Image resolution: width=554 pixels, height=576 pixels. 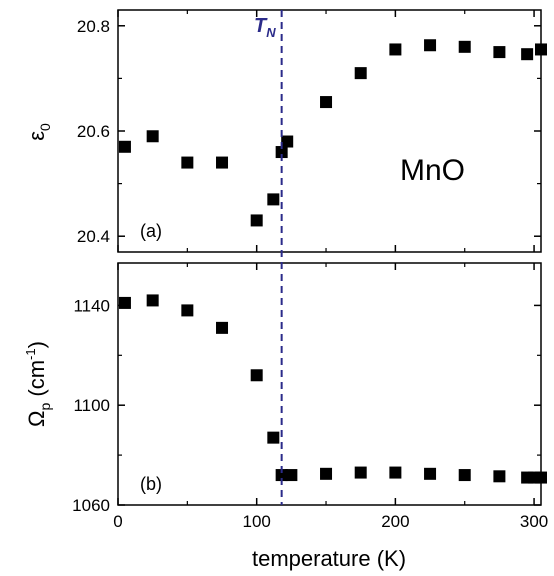 I want to click on panel-b-ylabel: Ωp (cm-1), so click(x=38, y=384).